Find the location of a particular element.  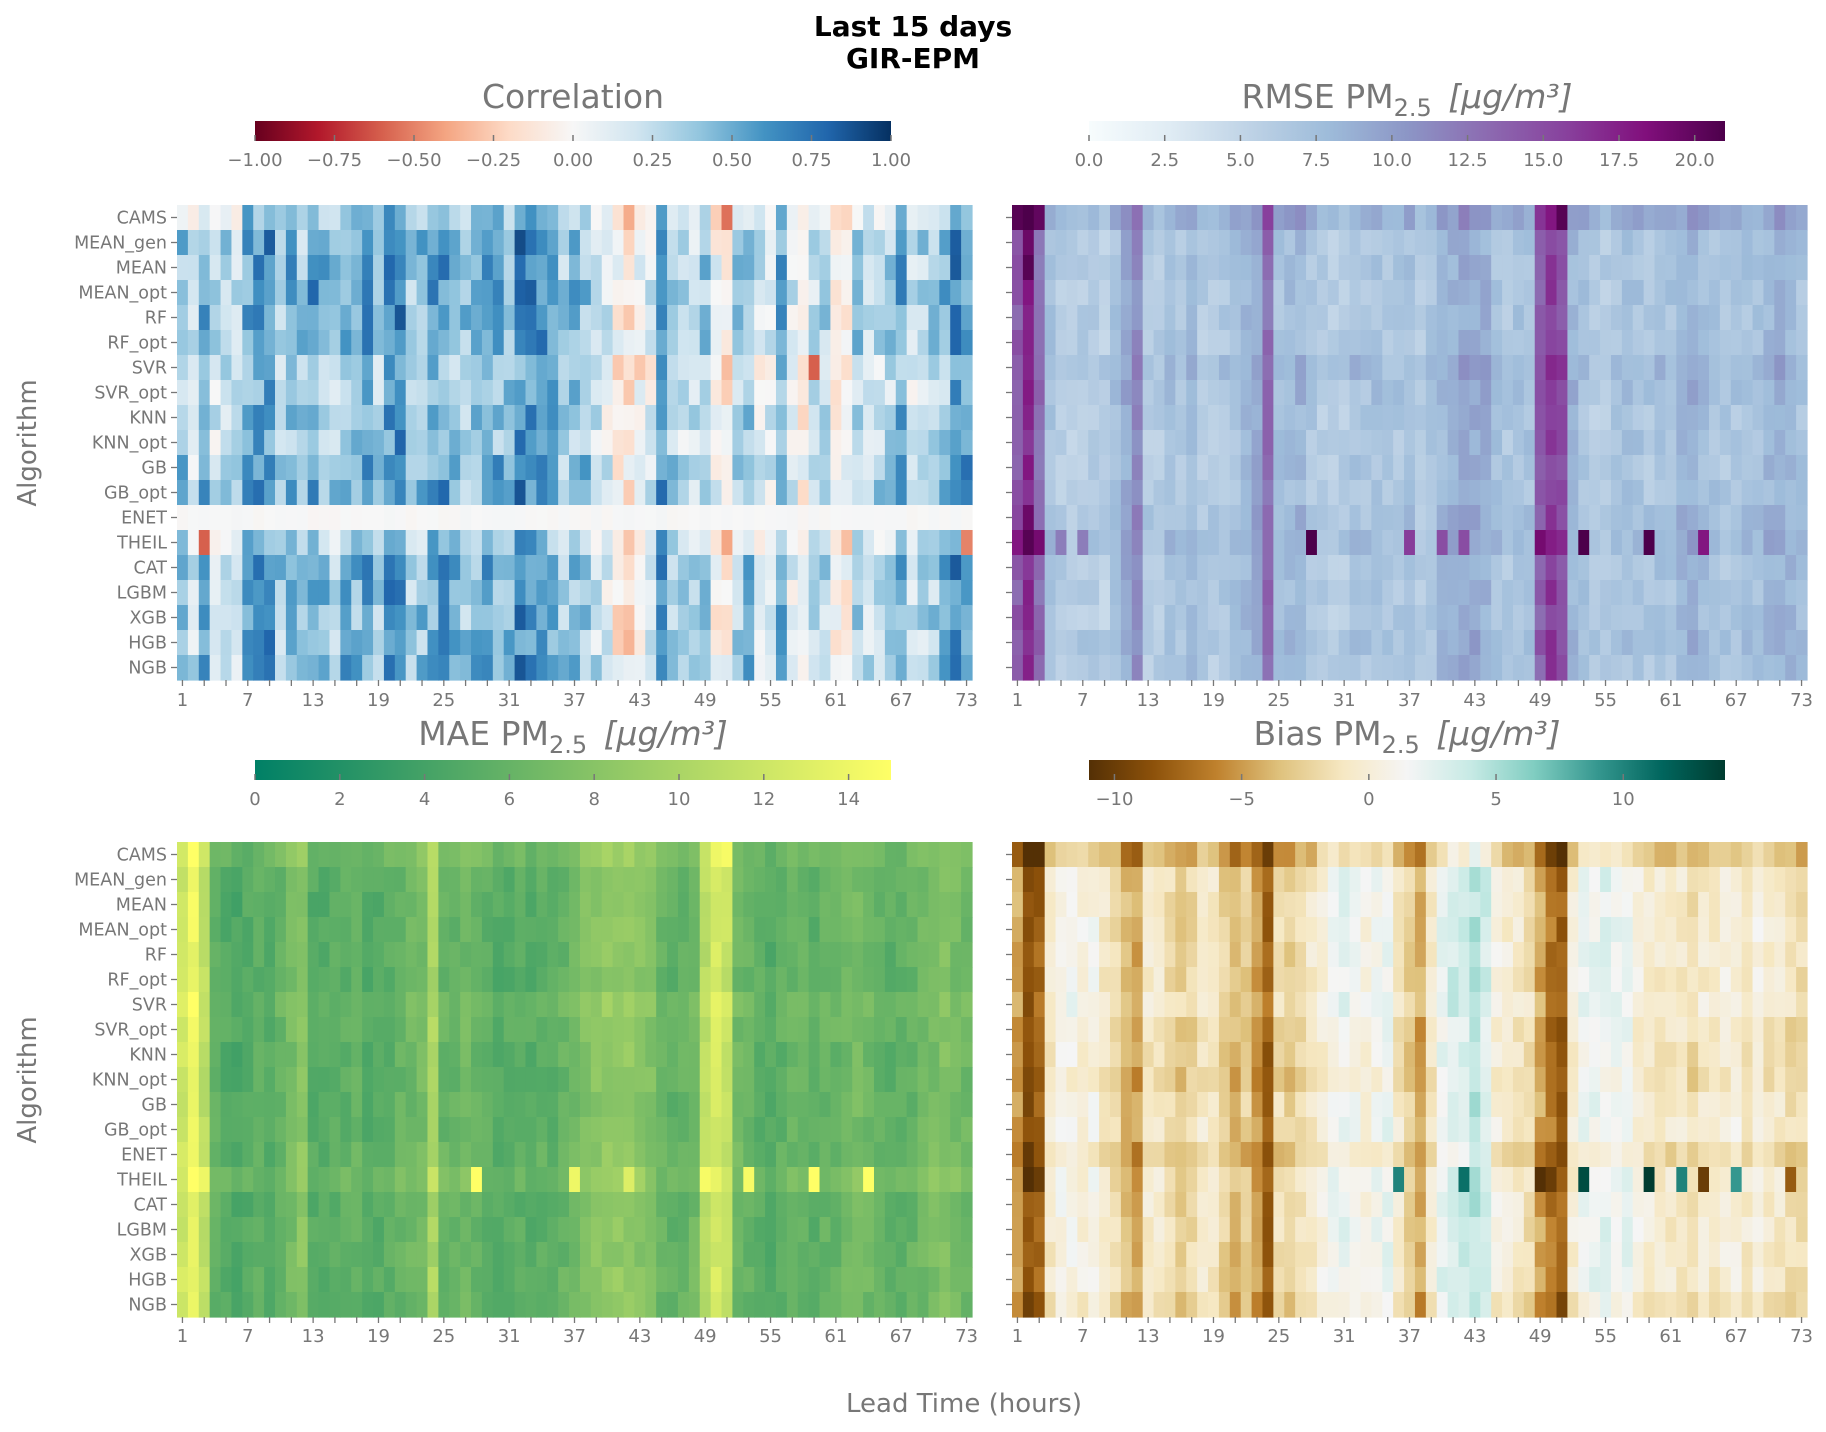

panel-title-rmse: RMSE PM2.5 [μg/m³] is located at coordinates (1407, 99).